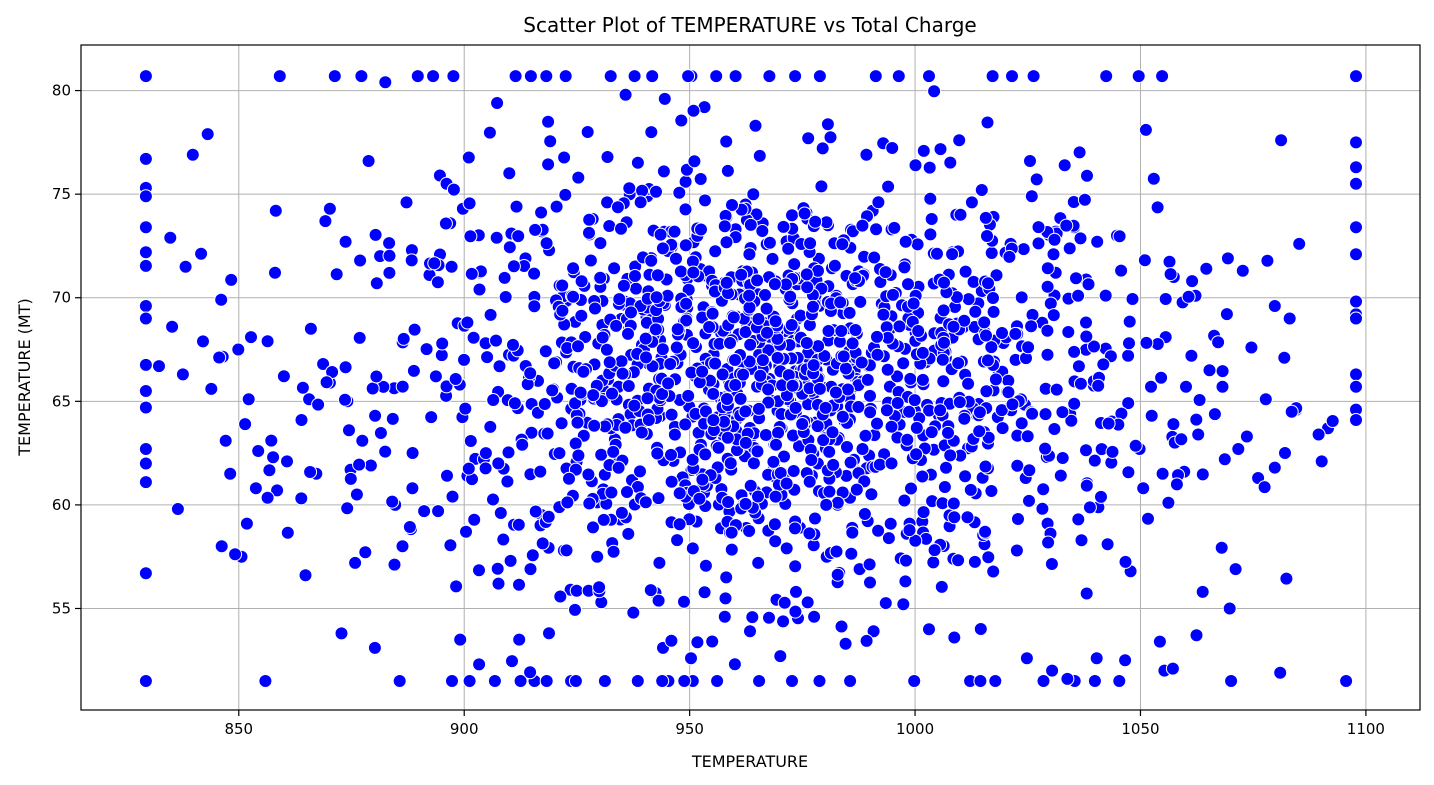 This screenshot has height=785, width=1434. I want to click on x-axis-label: TEMPERATURE, so click(749, 761).